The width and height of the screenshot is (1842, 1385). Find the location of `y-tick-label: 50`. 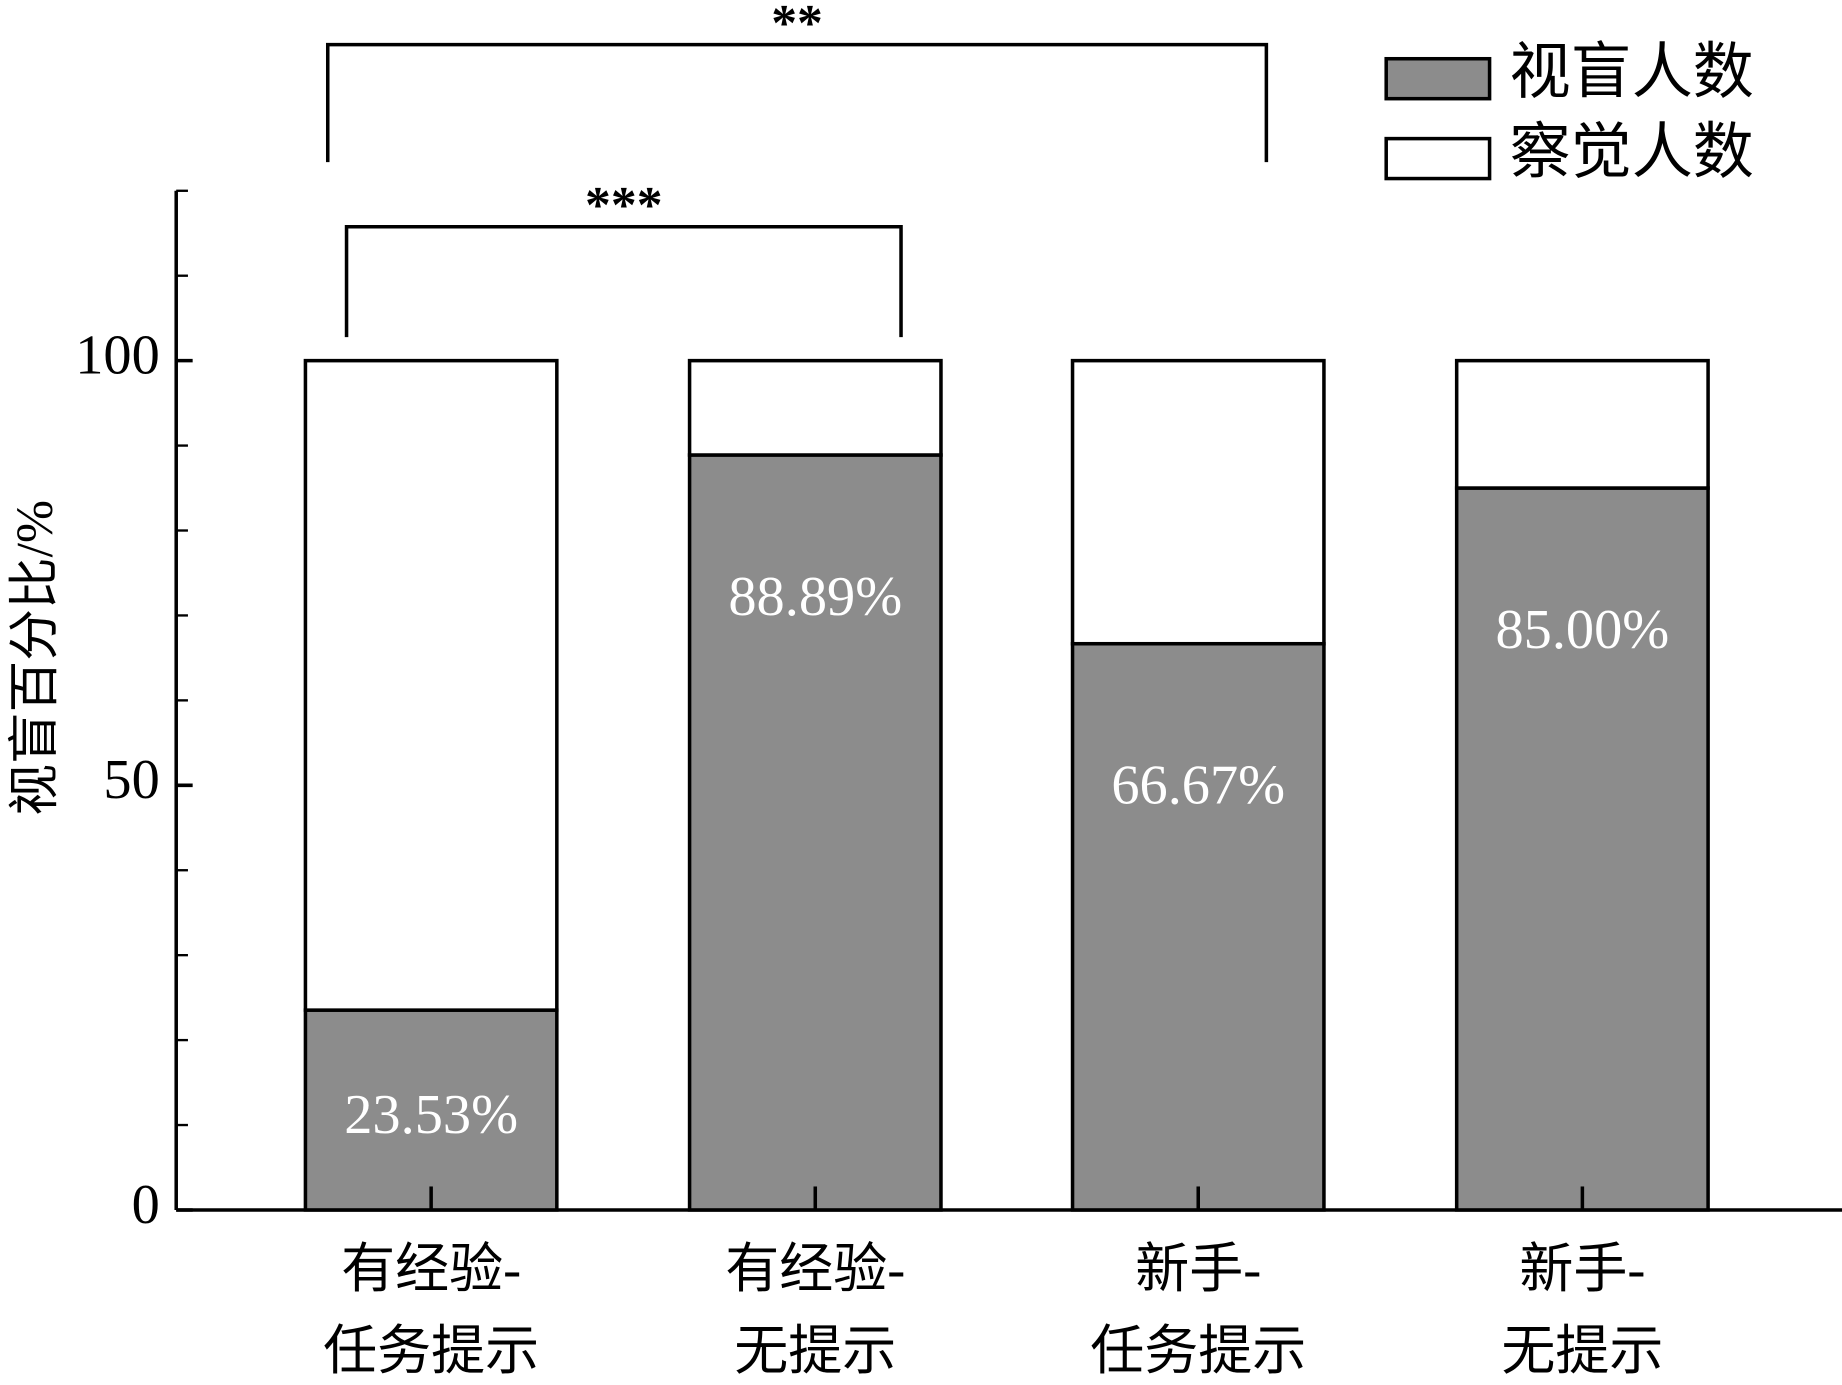

y-tick-label: 50 is located at coordinates (131, 780).